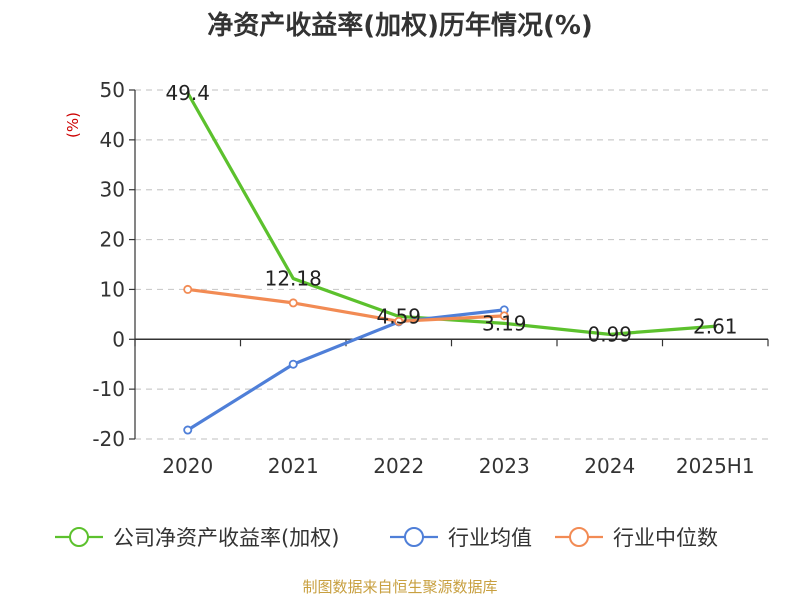 This screenshot has width=800, height=600. I want to click on x-tick-label: 2024, so click(609, 466).